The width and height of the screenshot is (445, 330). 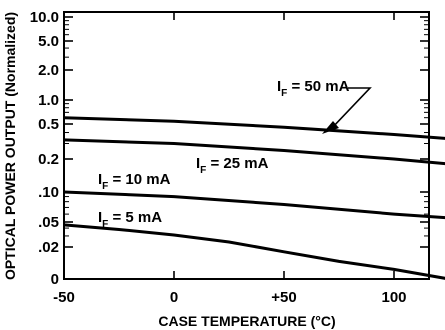 I want to click on x-tick-label-0: -50, so click(x=64, y=297).